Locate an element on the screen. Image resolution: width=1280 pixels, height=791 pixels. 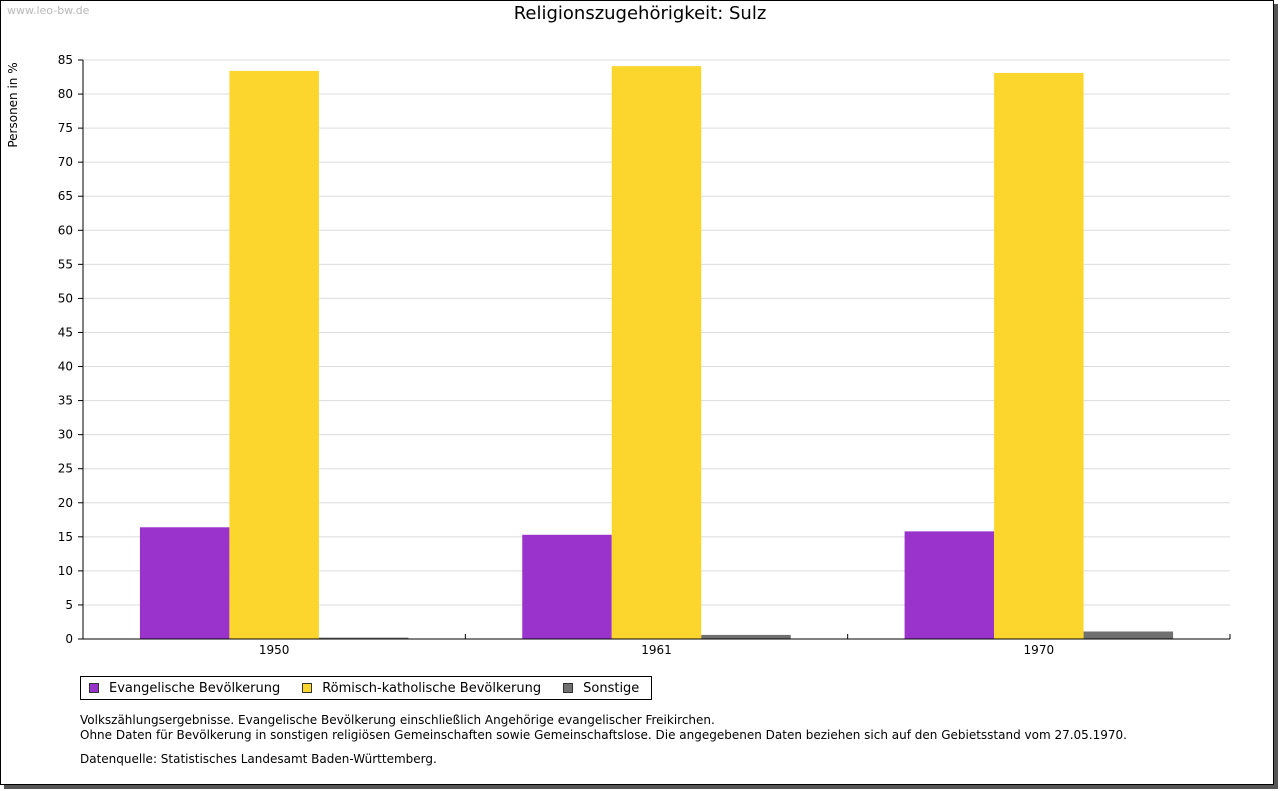
legend-label-sonstige: Sonstige is located at coordinates (611, 688).